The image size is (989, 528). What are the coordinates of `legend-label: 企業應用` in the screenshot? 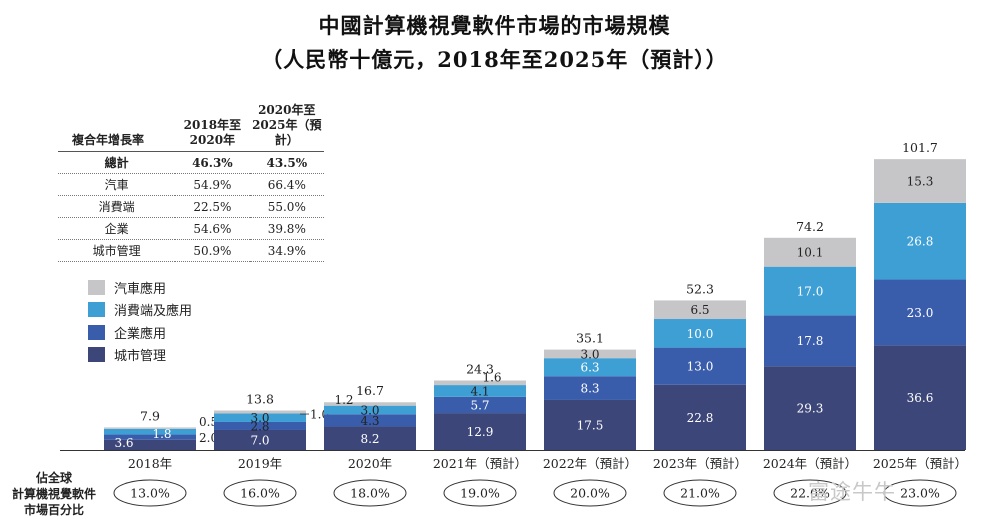 It's located at (140, 334).